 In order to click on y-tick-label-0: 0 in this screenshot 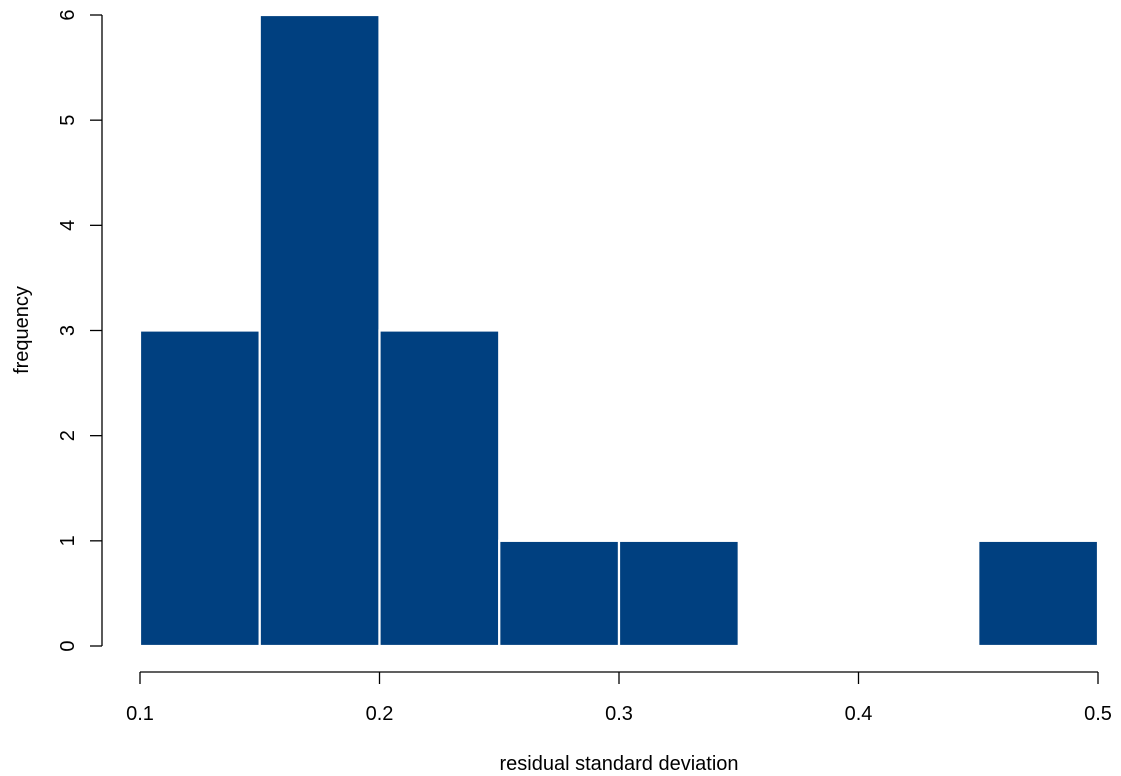, I will do `click(68, 645)`.